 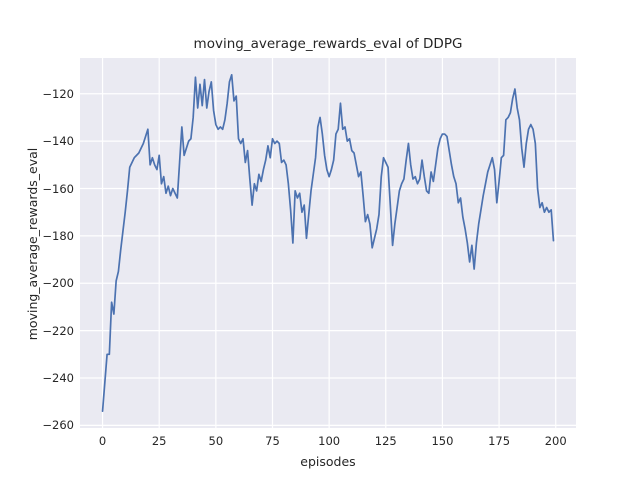 What do you see at coordinates (102, 441) in the screenshot?
I see `x-tick-label: 0` at bounding box center [102, 441].